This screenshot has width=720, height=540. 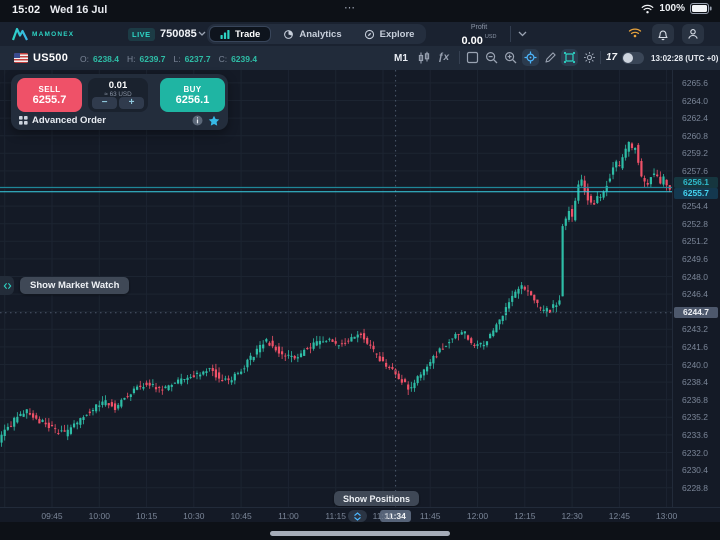 I want to click on person-icon, so click(x=693, y=34).